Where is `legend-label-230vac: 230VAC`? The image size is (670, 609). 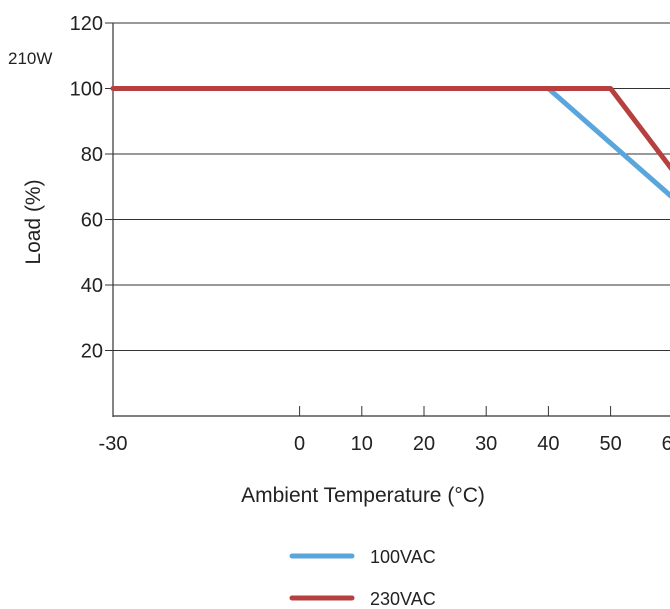
legend-label-230vac: 230VAC is located at coordinates (403, 599).